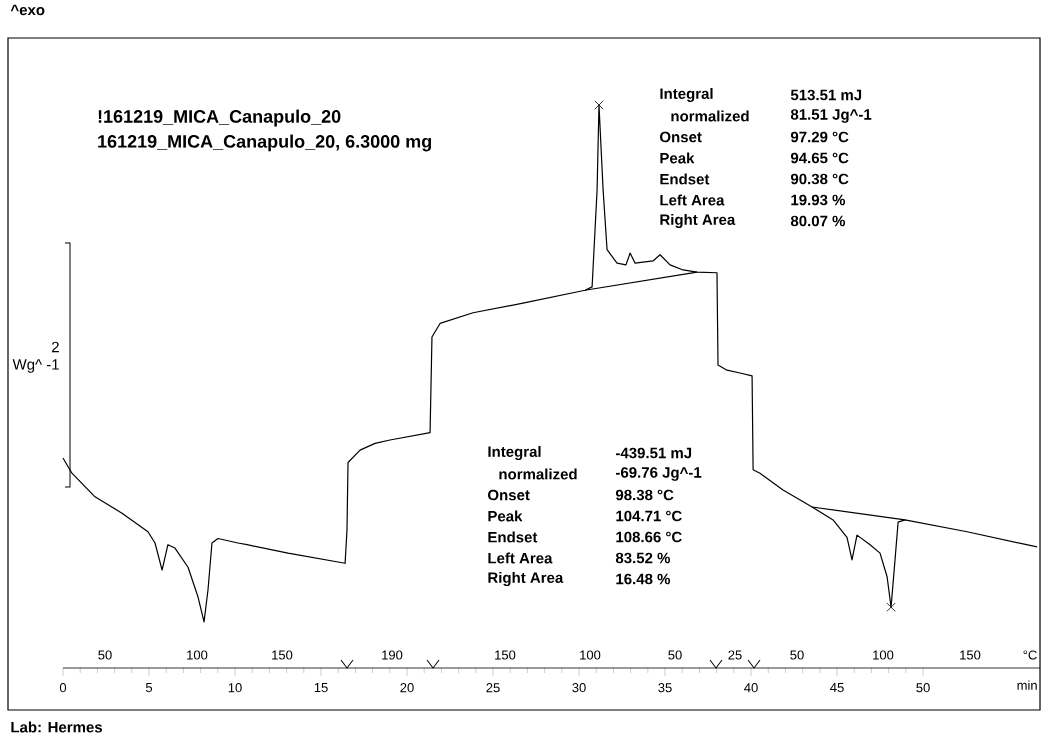 The width and height of the screenshot is (1047, 738). Describe the element at coordinates (923, 688) in the screenshot. I see `x-tick-label: 50` at that location.